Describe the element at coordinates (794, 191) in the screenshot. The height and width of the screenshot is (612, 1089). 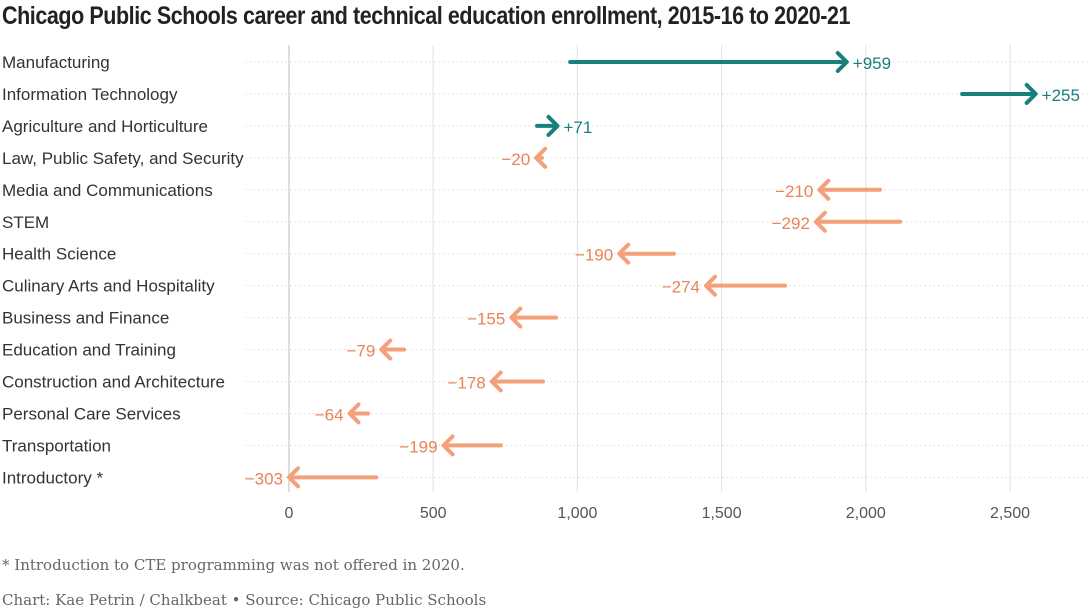
I see `change-label: −210` at that location.